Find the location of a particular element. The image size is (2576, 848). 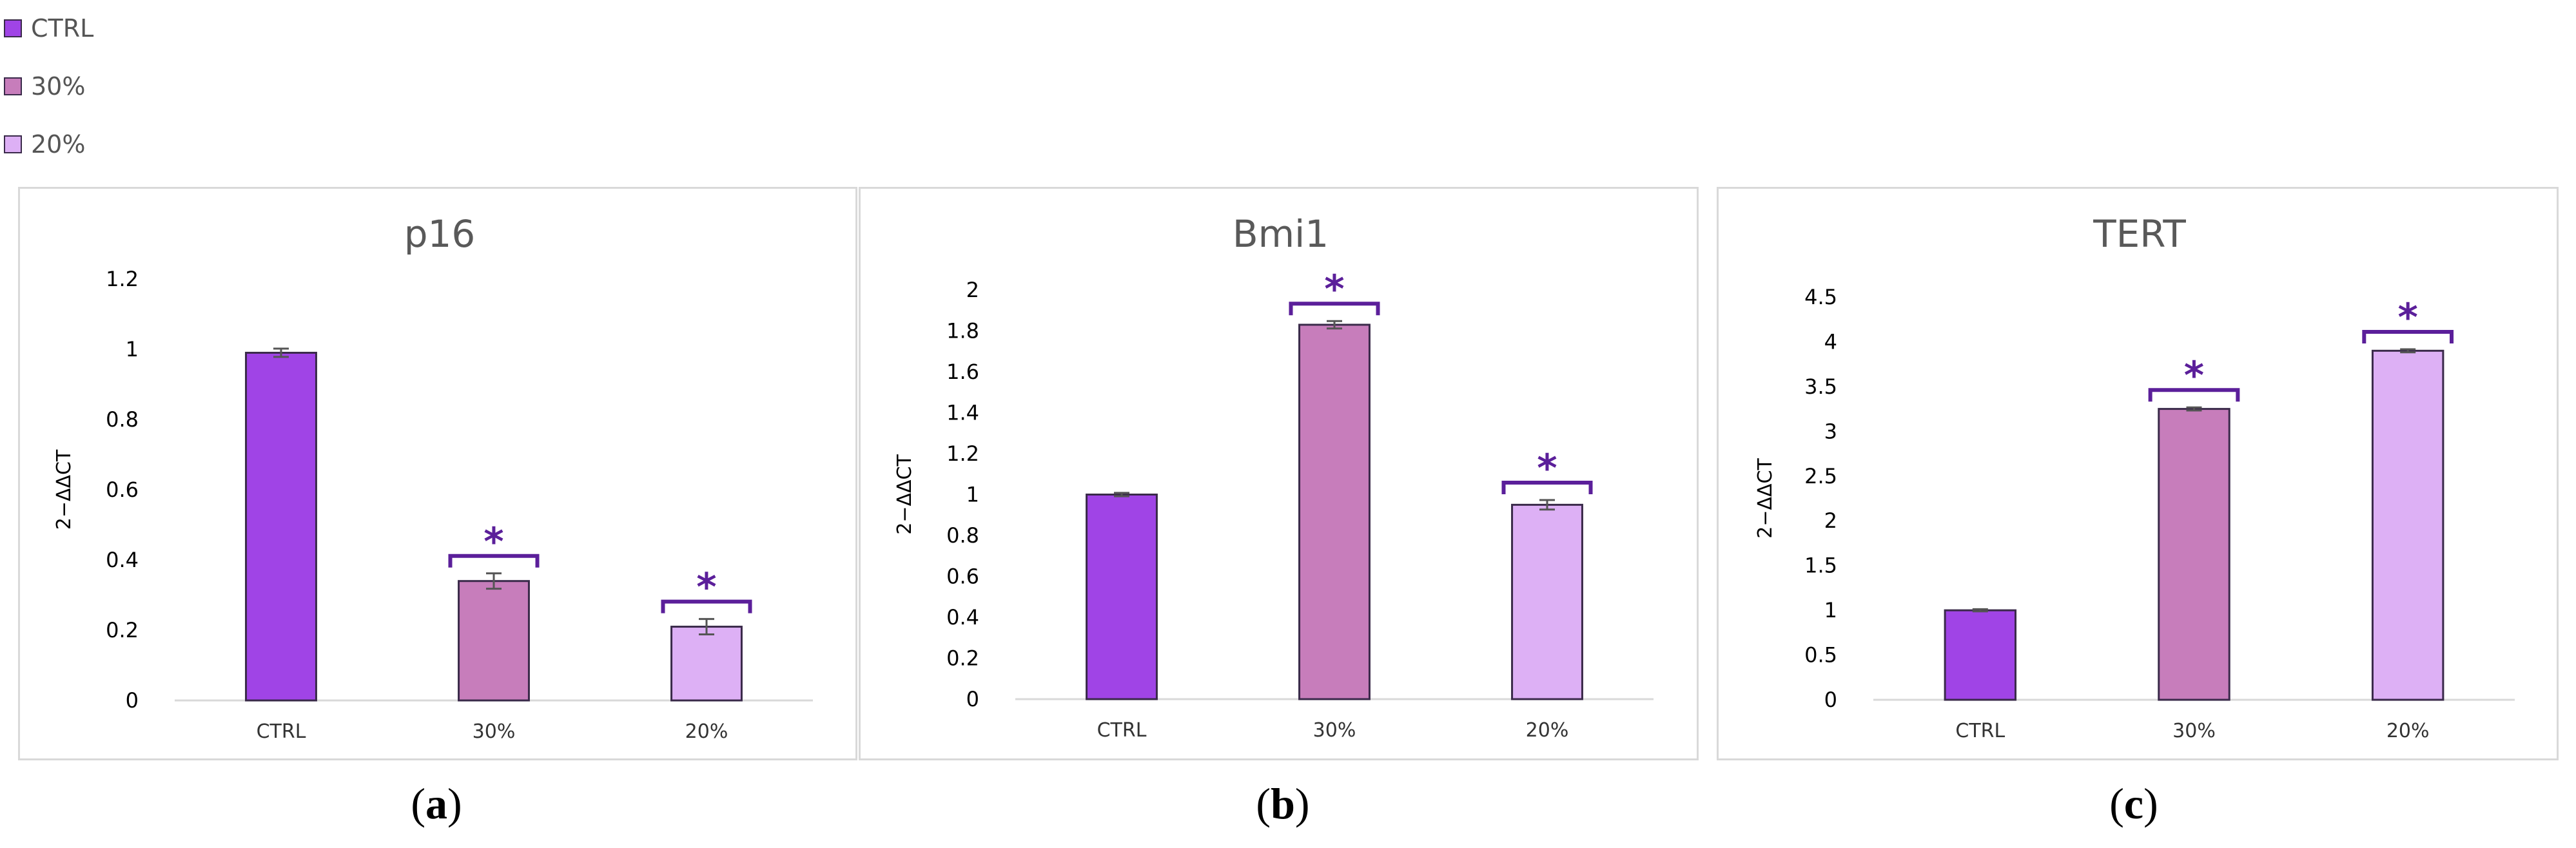

legend: CTRL 30% 20% is located at coordinates (194, 90).